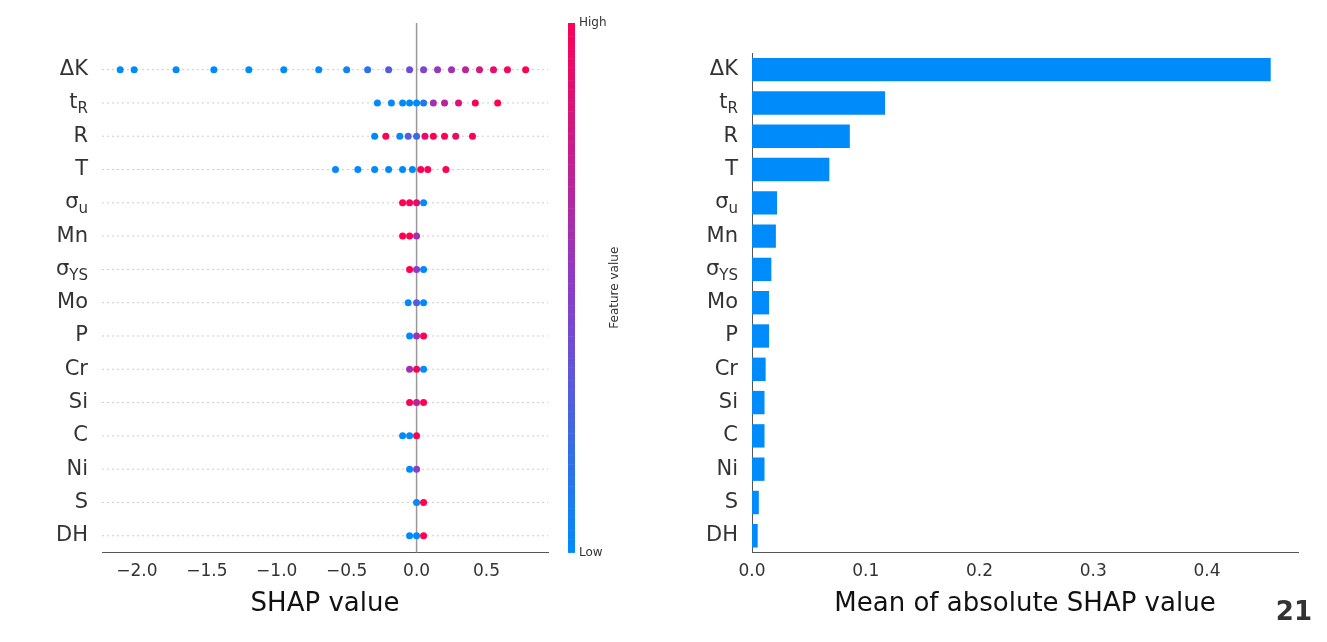 The height and width of the screenshot is (642, 1327). I want to click on x-tick-label: 0.3, so click(1093, 570).